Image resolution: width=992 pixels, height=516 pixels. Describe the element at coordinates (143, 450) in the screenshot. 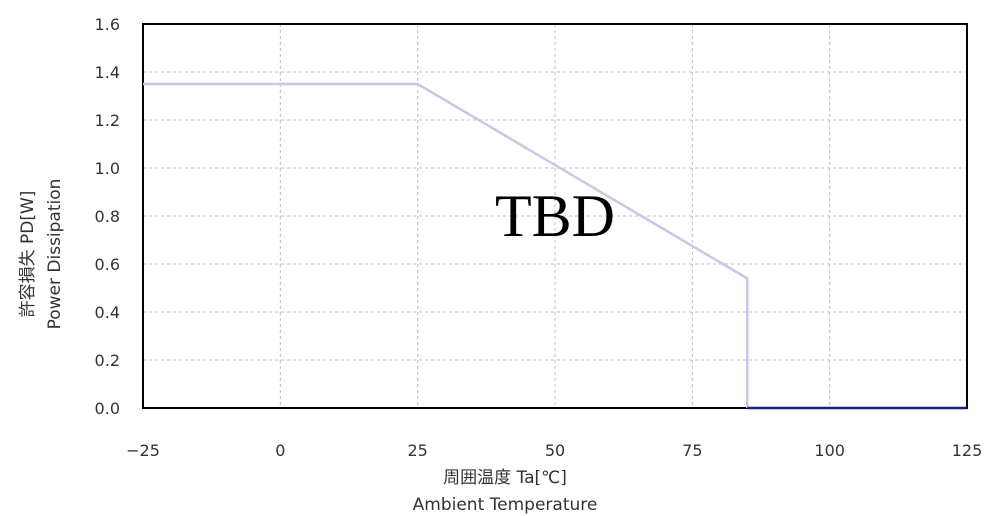

I see `x-tick-label: −25` at that location.